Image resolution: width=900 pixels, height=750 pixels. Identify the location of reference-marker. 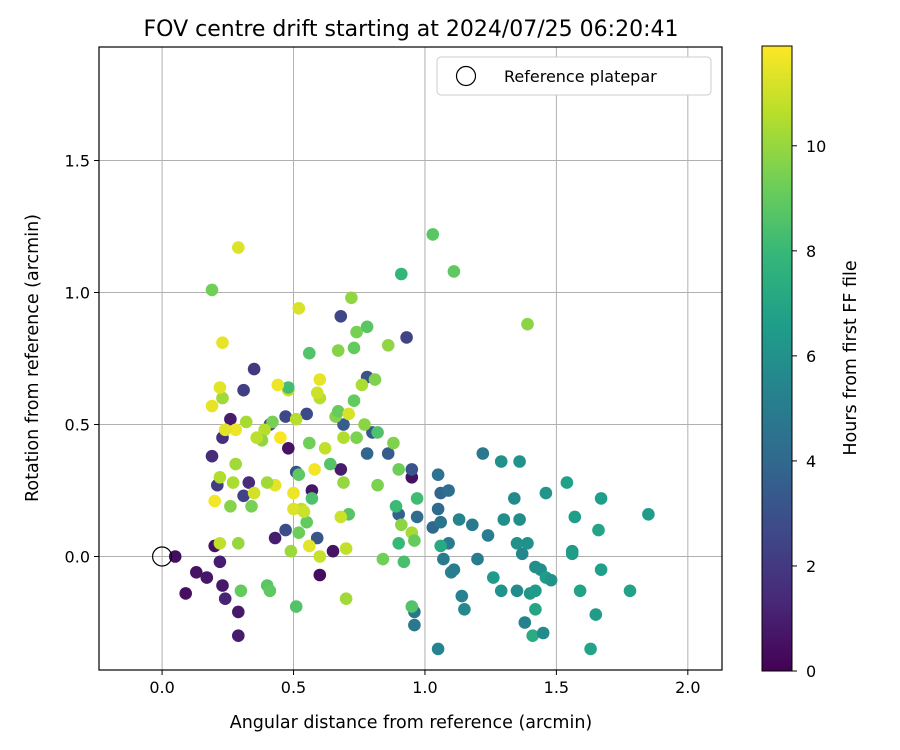
(162, 556).